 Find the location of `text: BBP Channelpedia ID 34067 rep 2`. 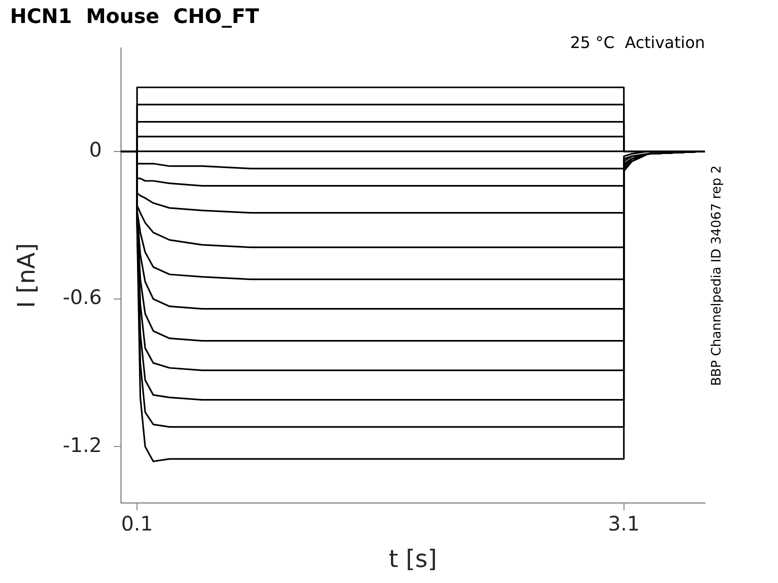

text: BBP Channelpedia ID 34067 rep 2 is located at coordinates (716, 275).